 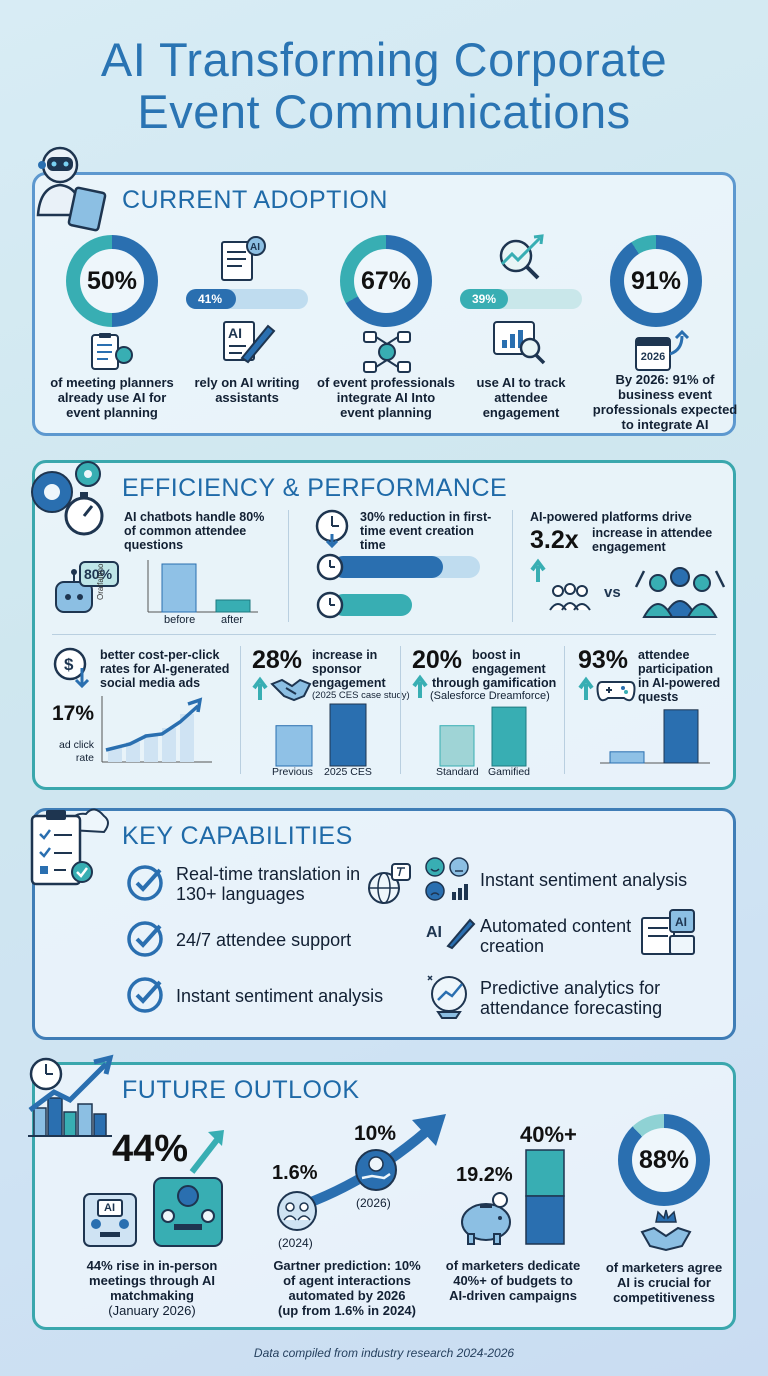 What do you see at coordinates (349, 683) in the screenshot?
I see `text-line: engagement` at bounding box center [349, 683].